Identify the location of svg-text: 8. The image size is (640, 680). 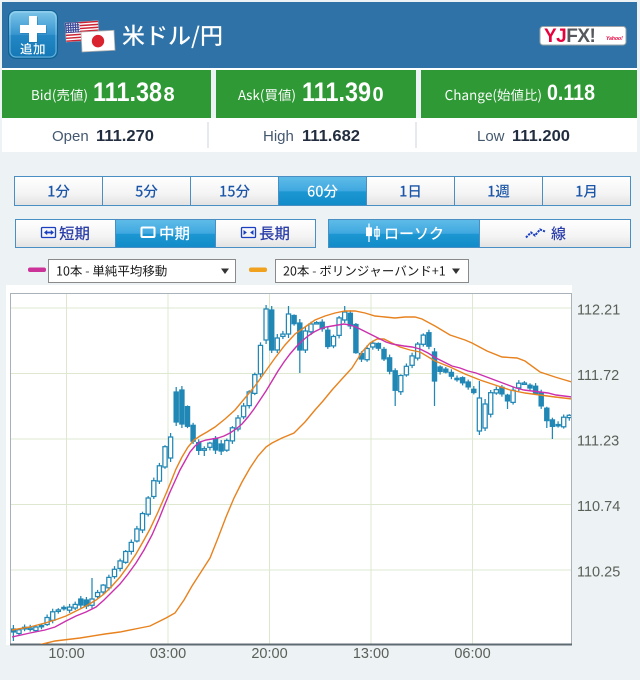
(169, 95).